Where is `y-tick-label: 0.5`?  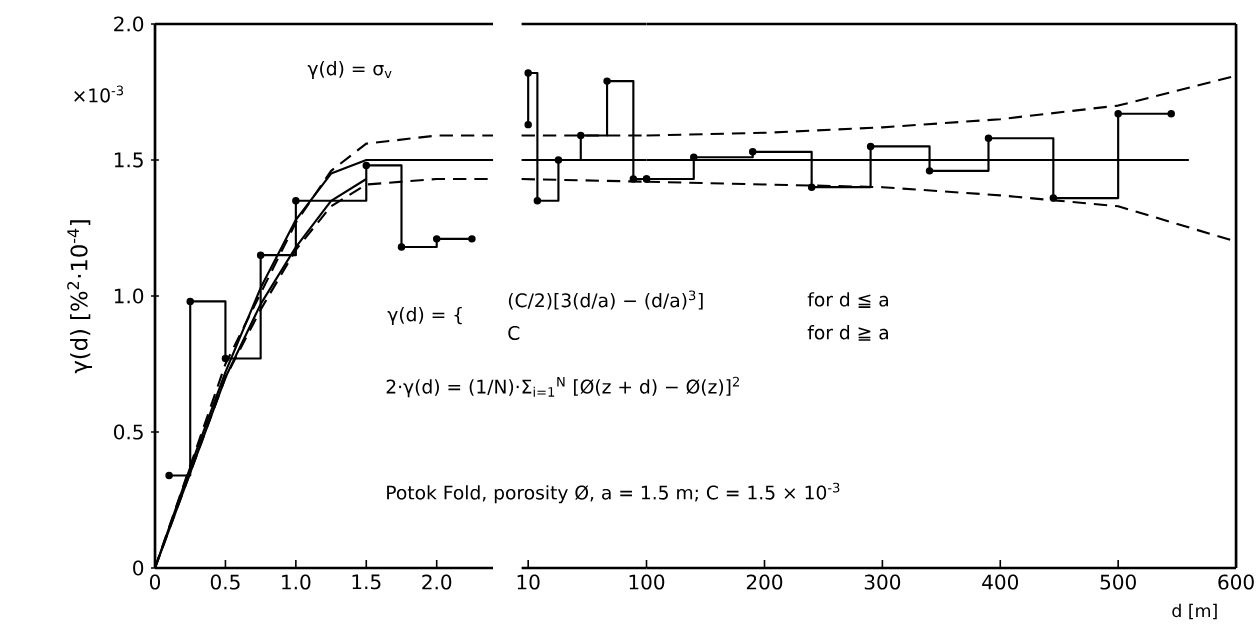 y-tick-label: 0.5 is located at coordinates (128, 432).